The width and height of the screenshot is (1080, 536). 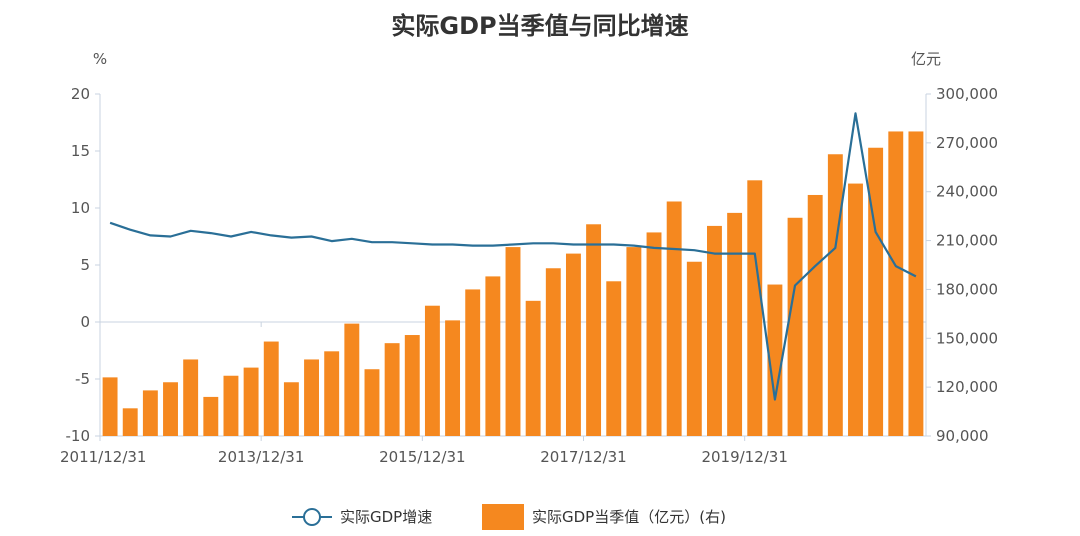 I want to click on legend-bar-swatch, so click(x=503, y=517).